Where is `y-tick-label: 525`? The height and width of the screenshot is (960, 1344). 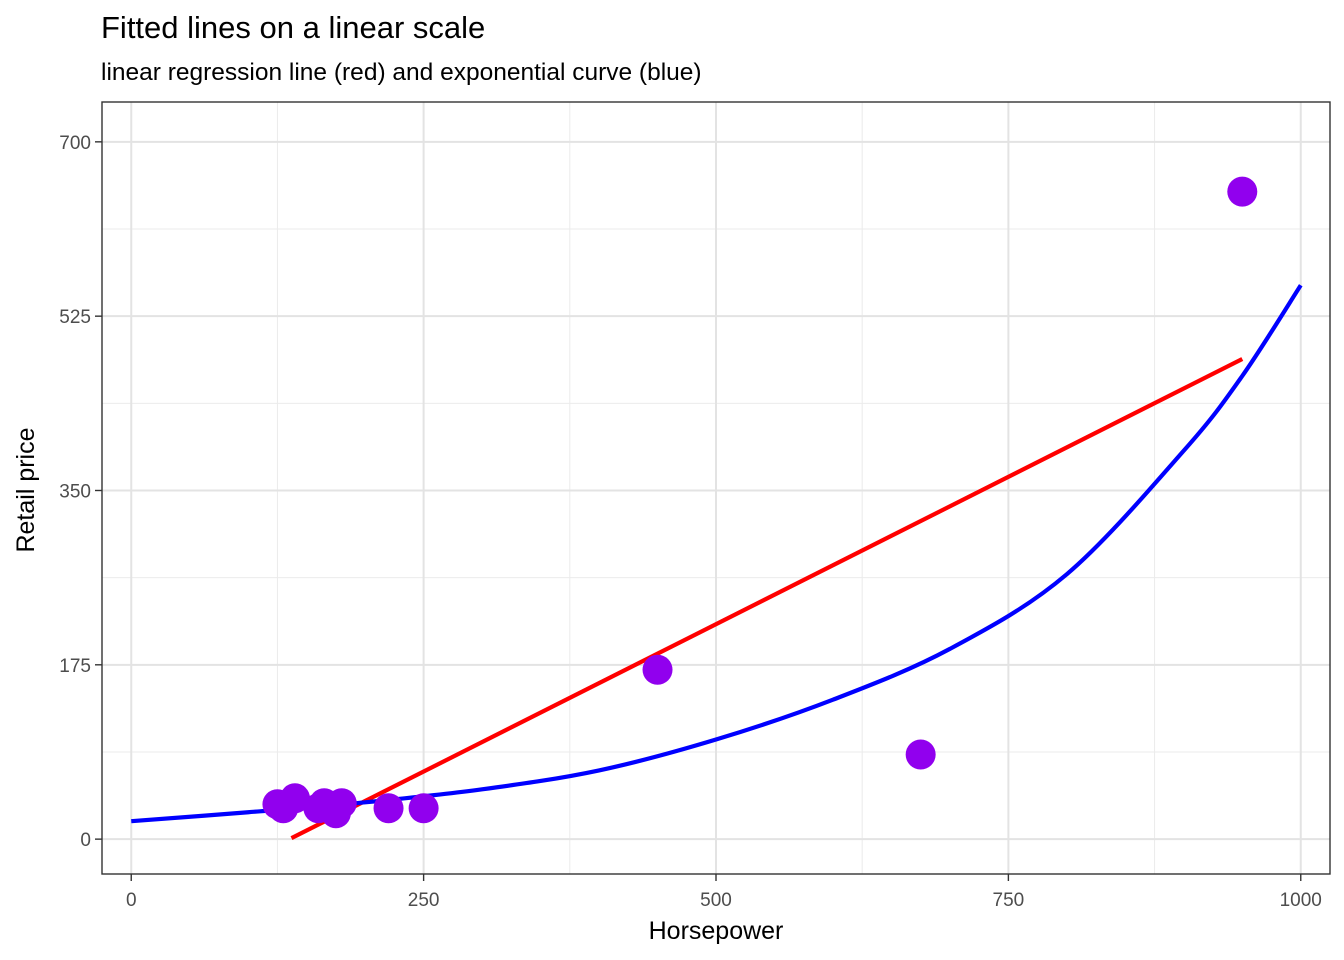 y-tick-label: 525 is located at coordinates (75, 317).